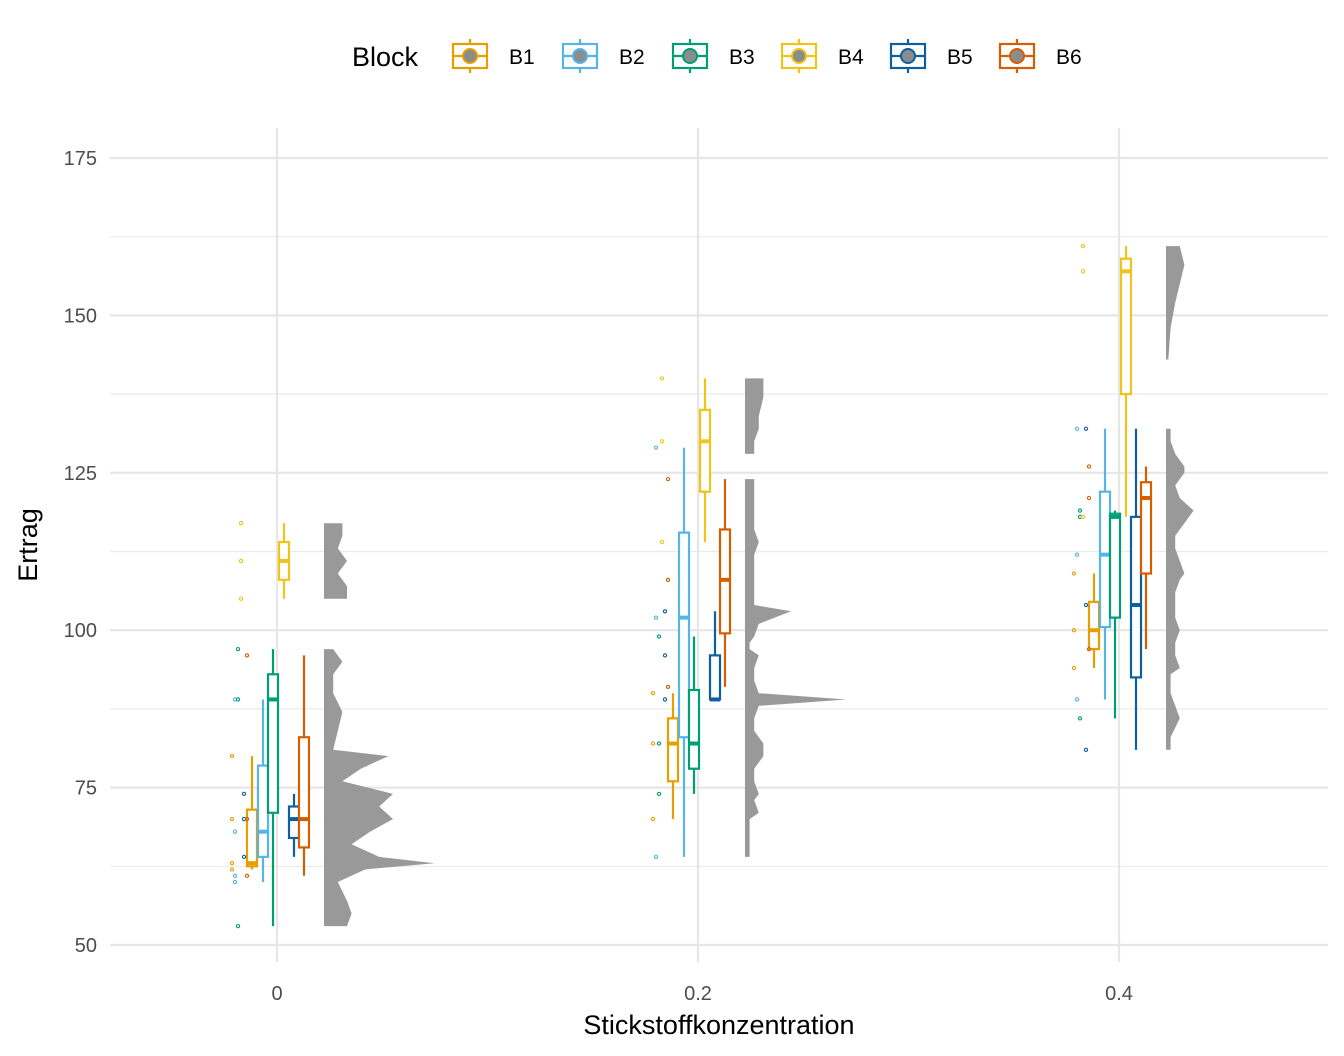 Image resolution: width=1344 pixels, height=1056 pixels. I want to click on y-tick-label: 100, so click(80, 631).